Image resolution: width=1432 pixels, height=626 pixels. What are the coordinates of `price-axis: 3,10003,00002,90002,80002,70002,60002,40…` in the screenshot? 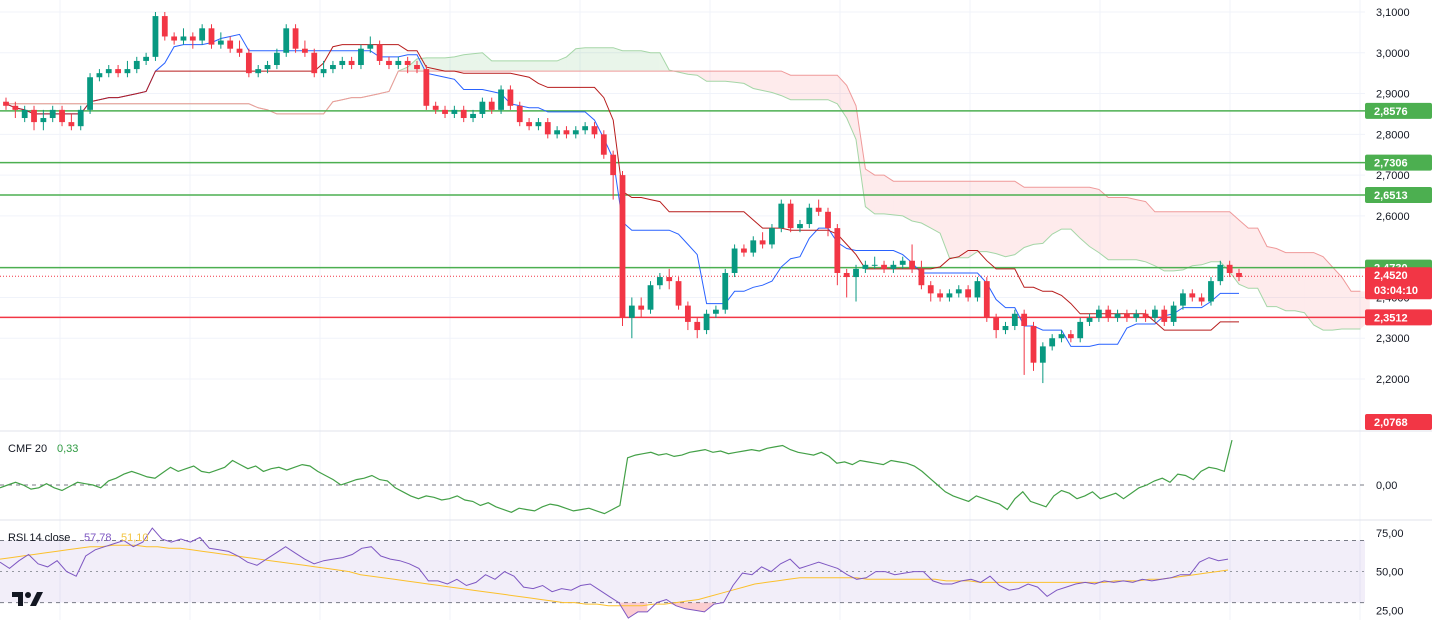 It's located at (1398, 312).